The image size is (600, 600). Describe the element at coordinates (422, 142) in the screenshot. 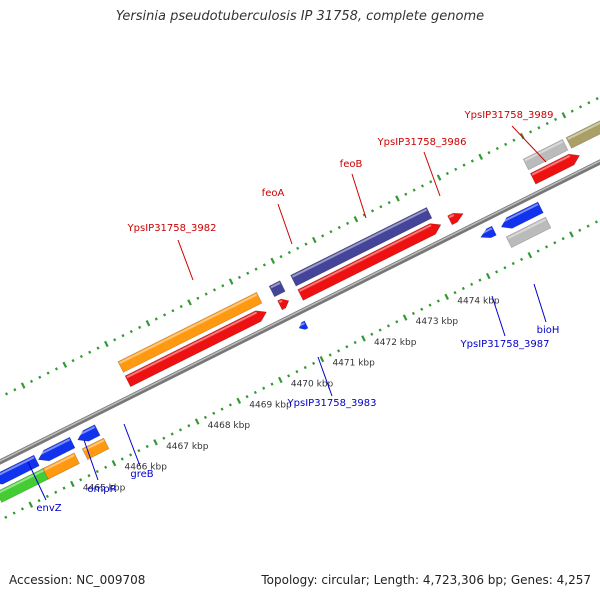

I see `gene-3986-label: YpsIP31758_3986` at that location.